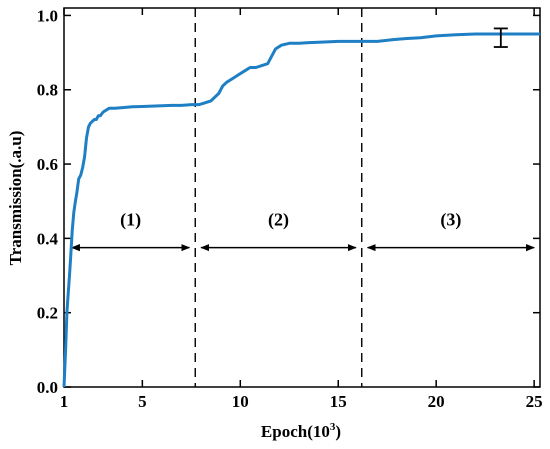  I want to click on x-axis-label: Epoch(103), so click(301, 431).